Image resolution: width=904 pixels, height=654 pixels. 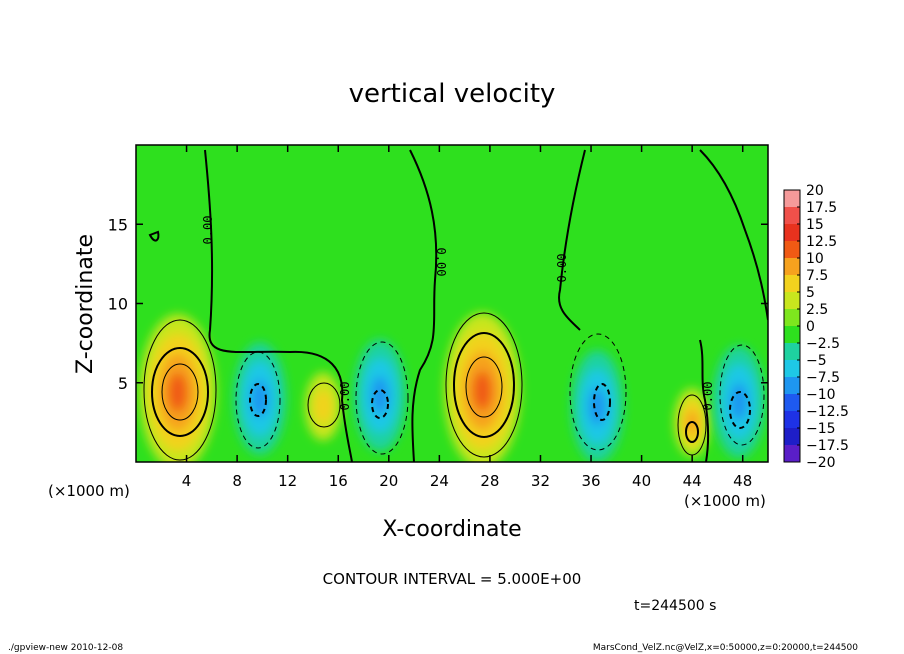 What do you see at coordinates (821, 395) in the screenshot?
I see `colorbar-label: −10` at bounding box center [821, 395].